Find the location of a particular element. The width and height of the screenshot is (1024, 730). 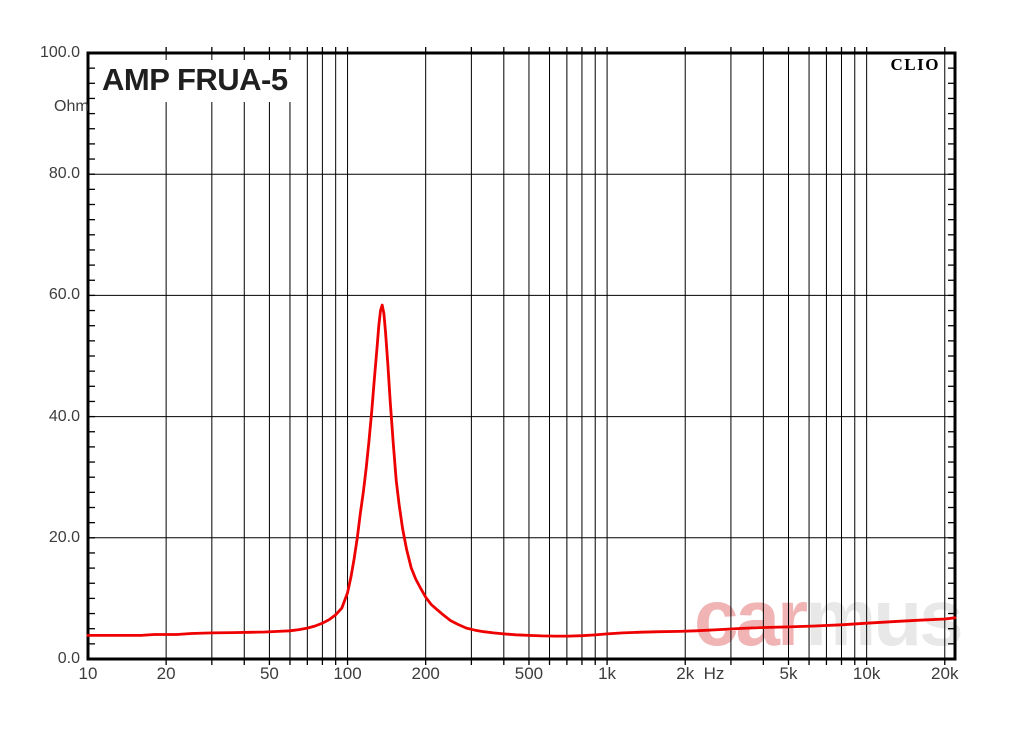

y-tick-label: 100.0 is located at coordinates (59, 52).